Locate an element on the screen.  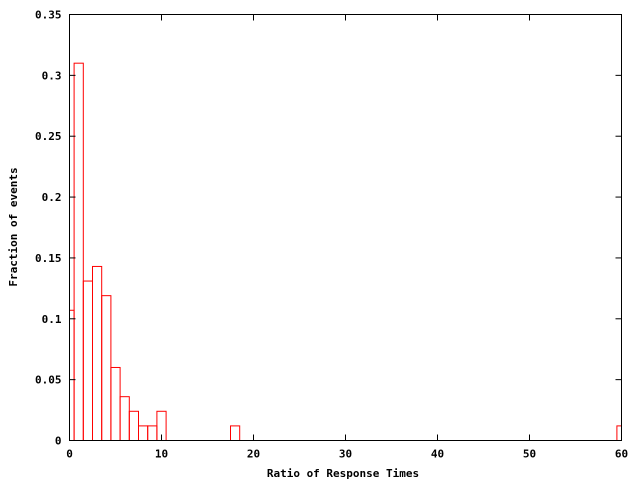
y-axis-label: Fraction of events is located at coordinates (13, 226).